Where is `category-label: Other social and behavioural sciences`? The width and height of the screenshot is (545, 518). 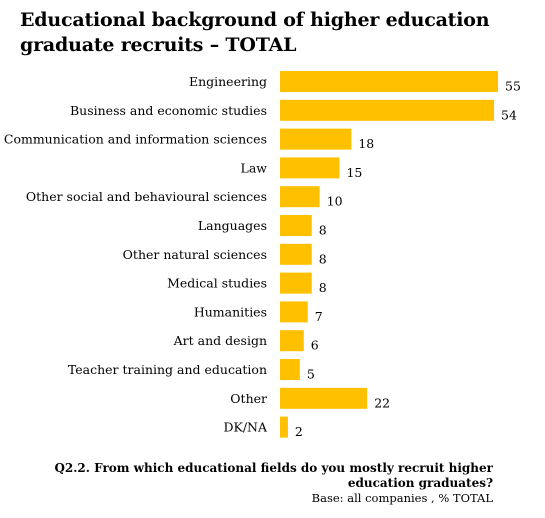
category-label: Other social and behavioural sciences is located at coordinates (146, 196).